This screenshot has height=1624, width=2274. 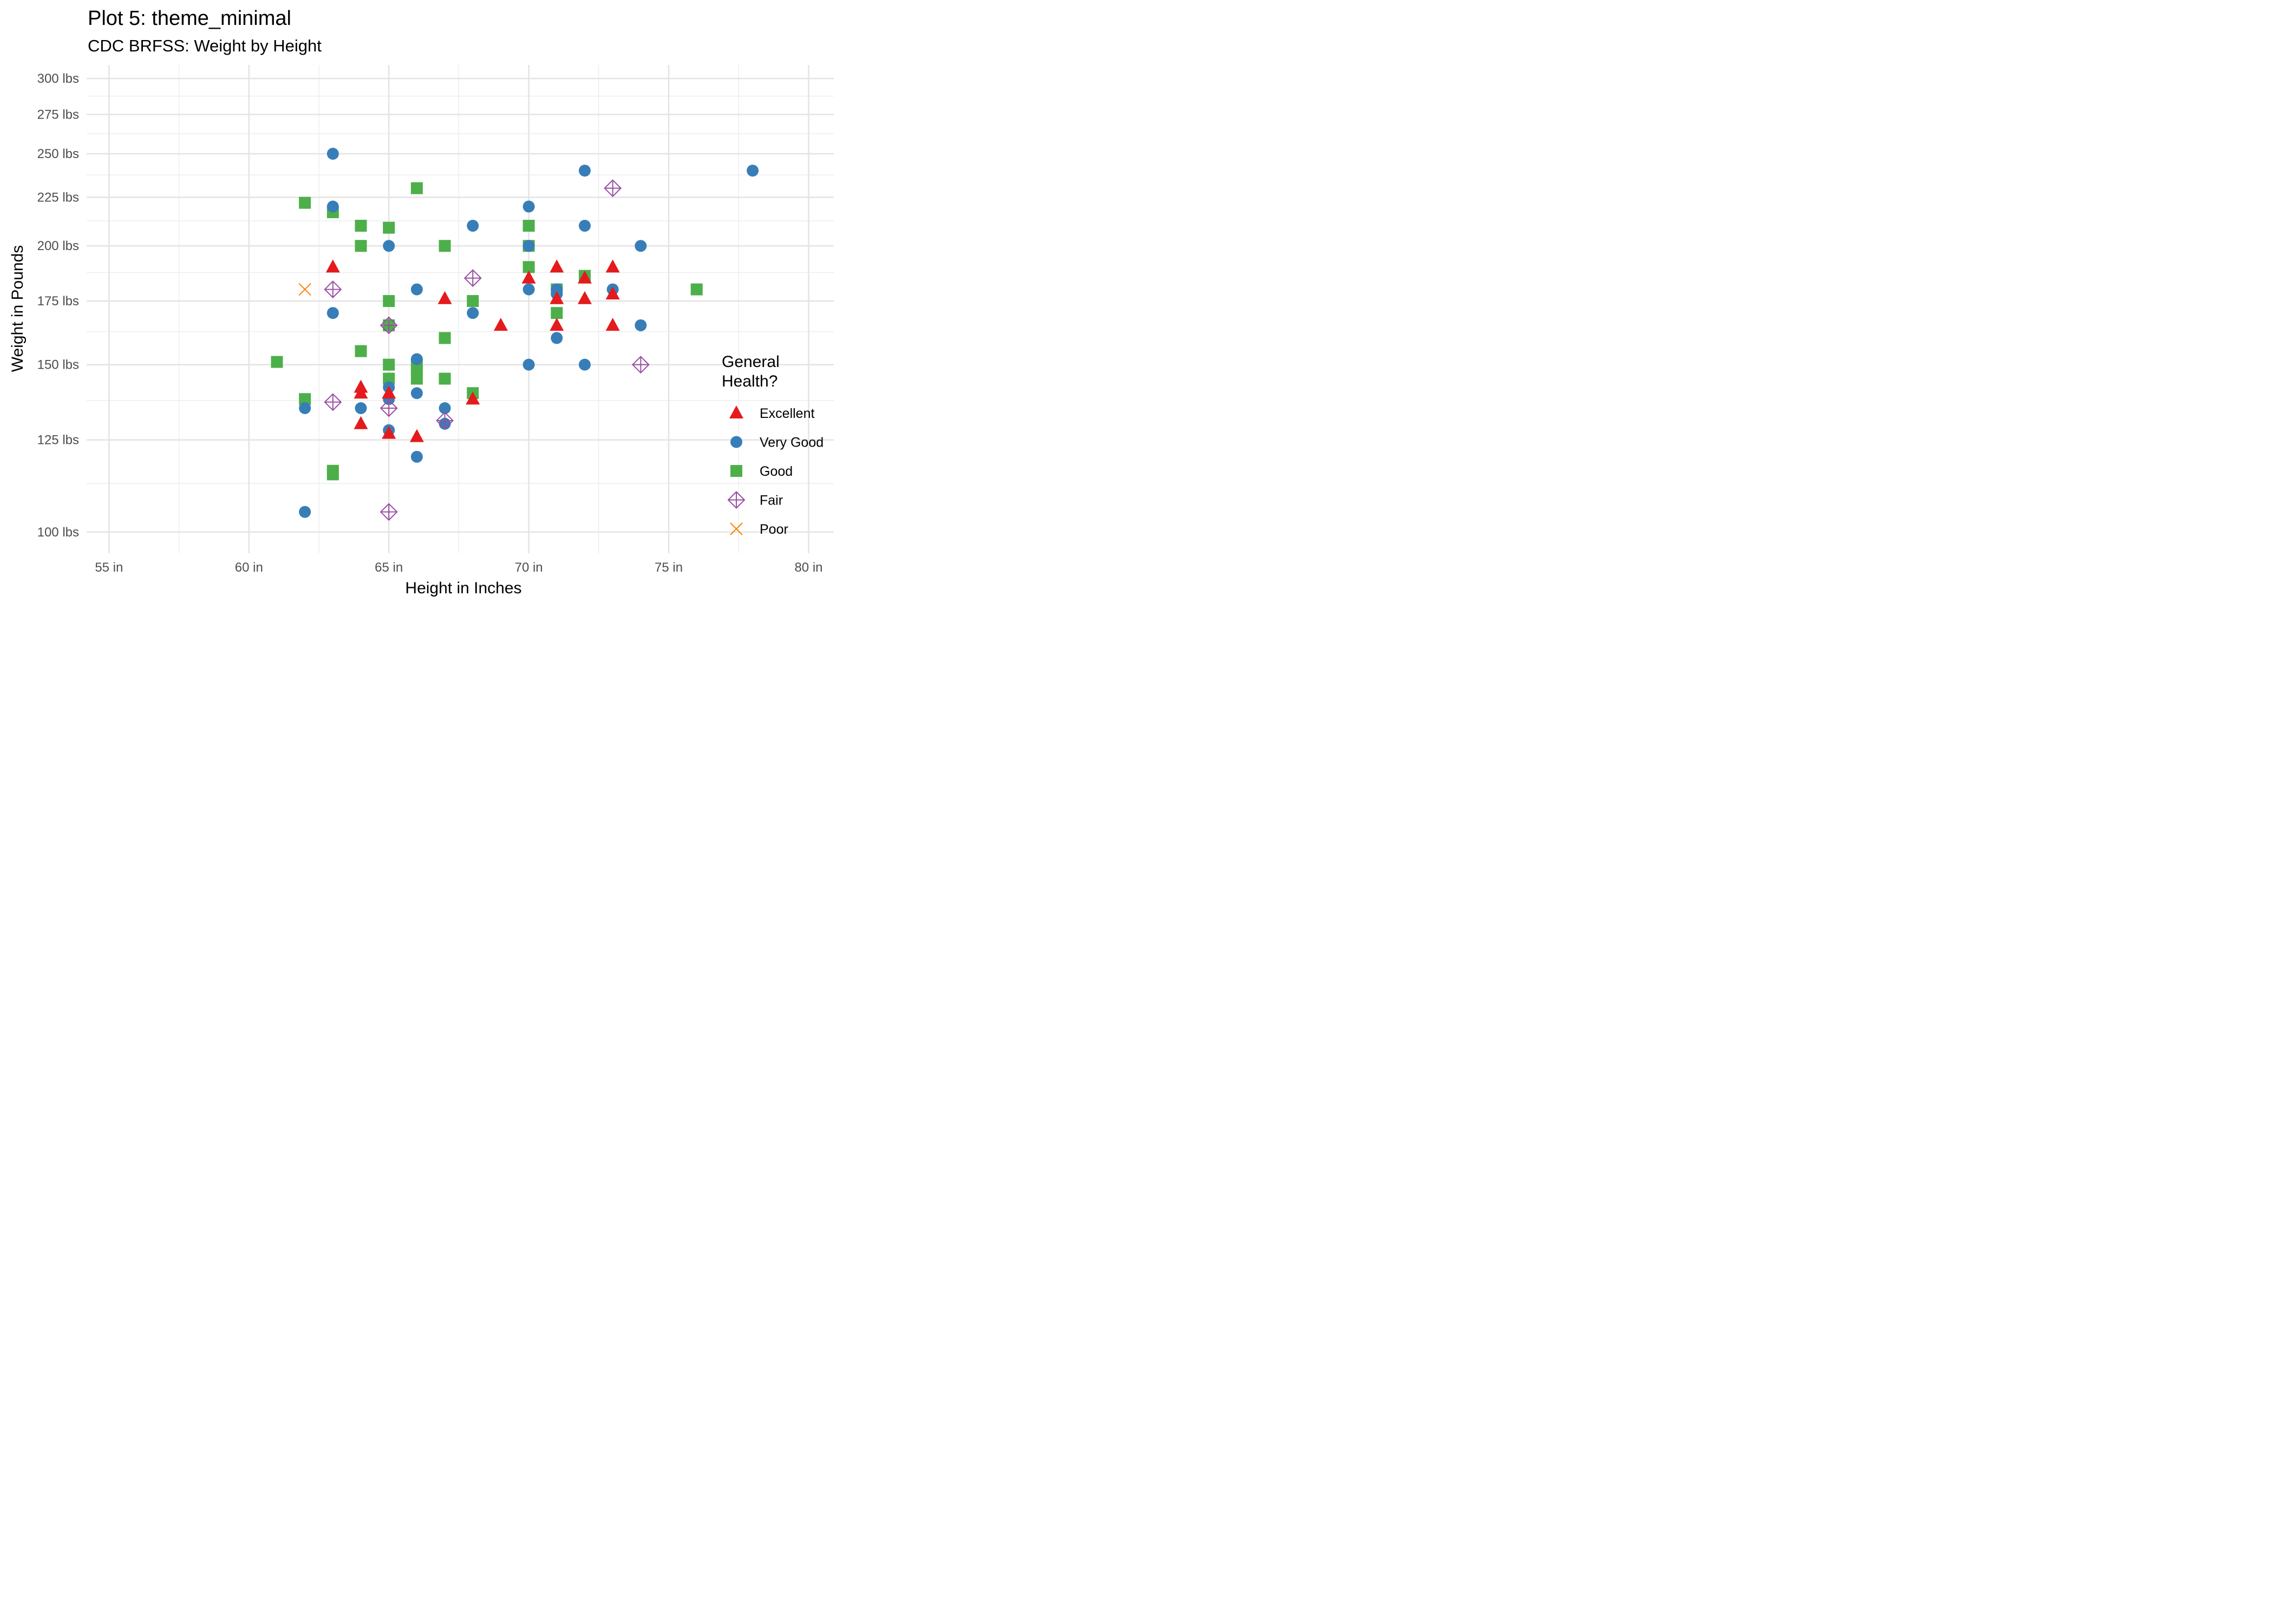 I want to click on point-poor, so click(x=305, y=289).